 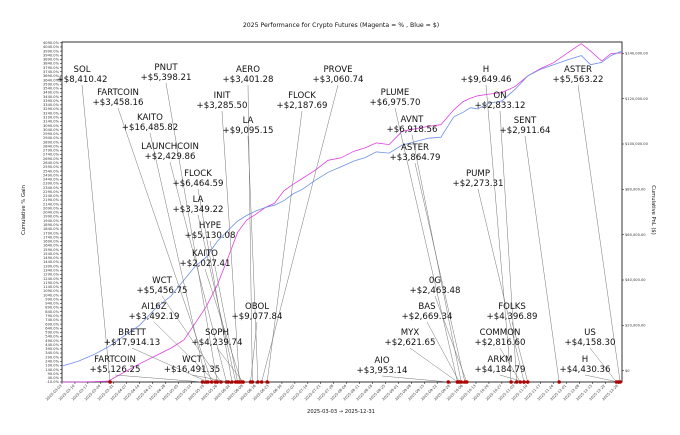 What do you see at coordinates (52, 362) in the screenshot?
I see `left-tick-label: 240.0%` at bounding box center [52, 362].